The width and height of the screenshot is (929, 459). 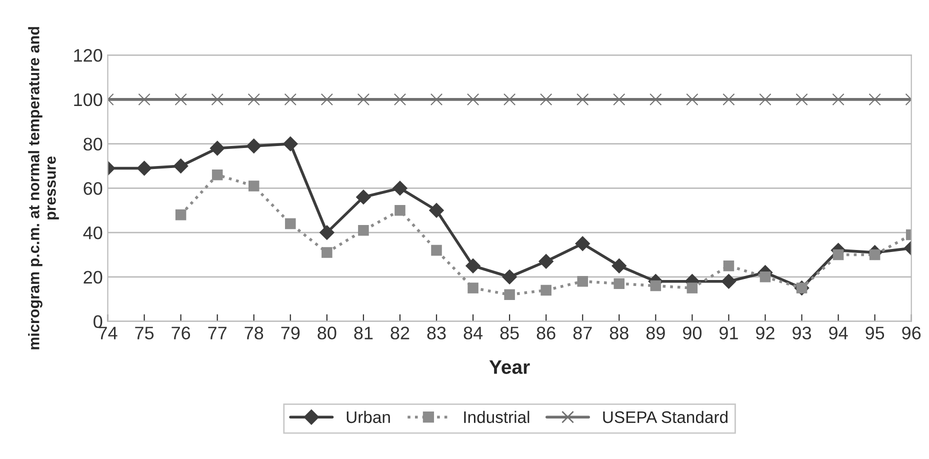 What do you see at coordinates (217, 333) in the screenshot?
I see `x-tick-label: 77` at bounding box center [217, 333].